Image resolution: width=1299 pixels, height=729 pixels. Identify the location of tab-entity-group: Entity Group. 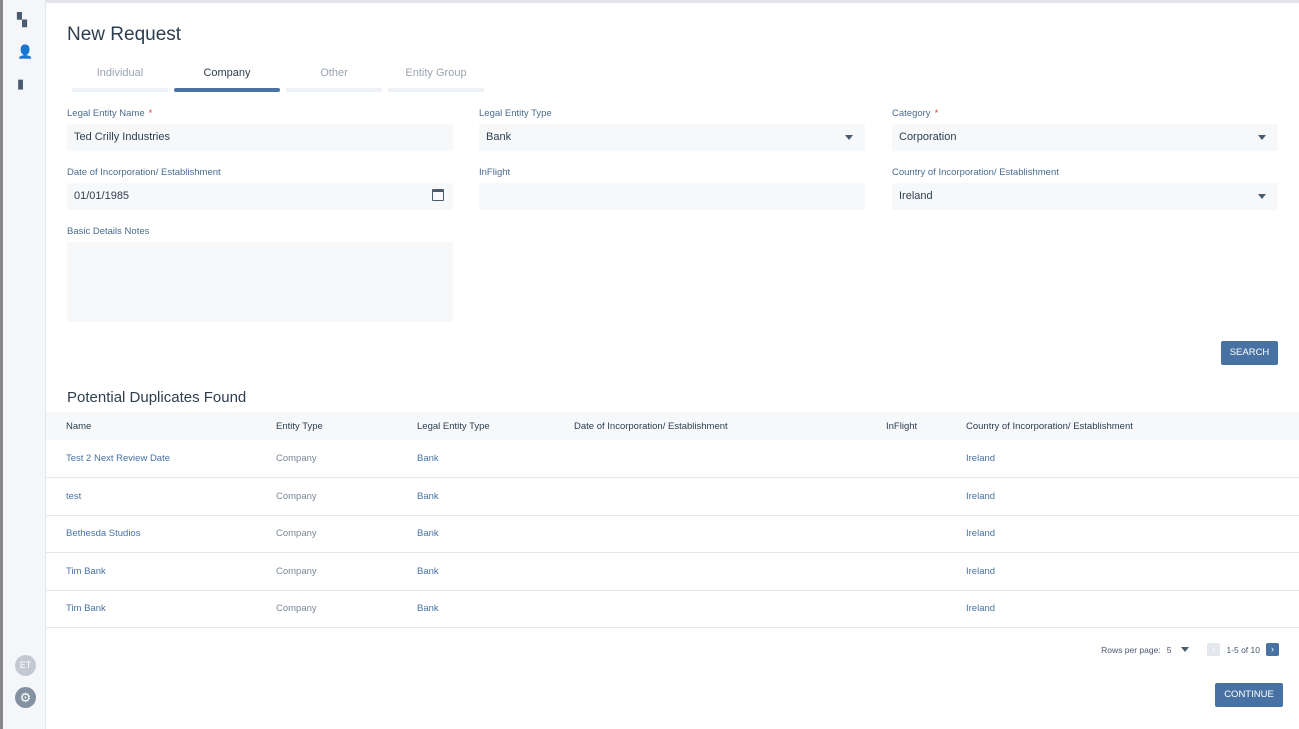
(436, 79).